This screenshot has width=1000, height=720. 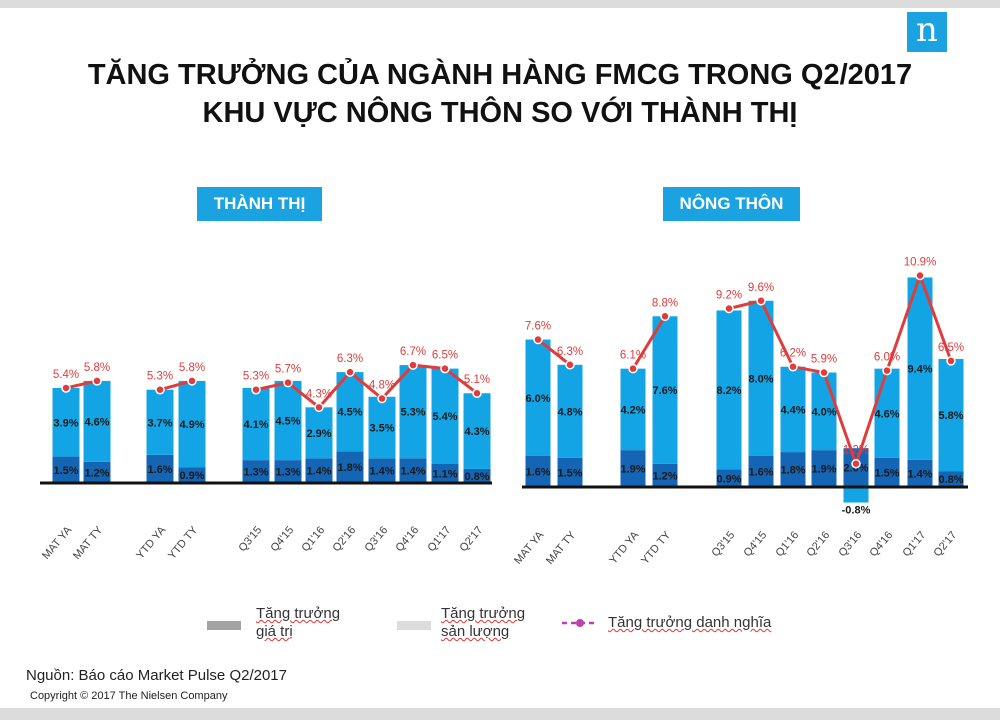 What do you see at coordinates (274, 631) in the screenshot?
I see `legend-value-line2: giá trị` at bounding box center [274, 631].